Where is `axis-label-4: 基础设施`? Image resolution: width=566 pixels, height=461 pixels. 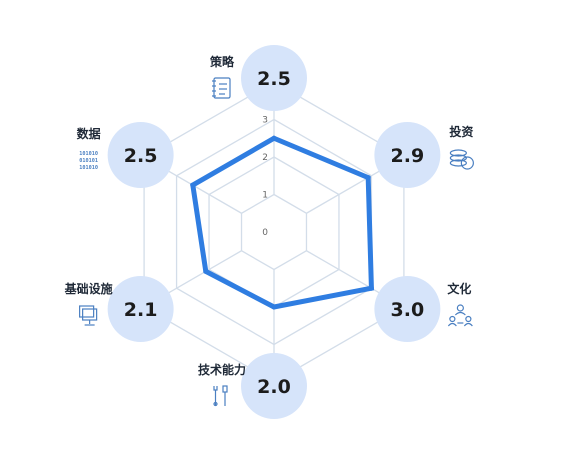
axis-label-4: 基础设施 is located at coordinates (88, 288).